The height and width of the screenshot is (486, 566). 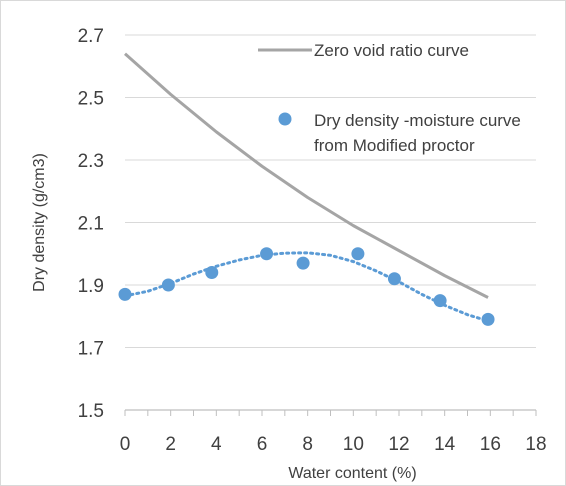 What do you see at coordinates (125, 444) in the screenshot?
I see `x-tick-label: 0` at bounding box center [125, 444].